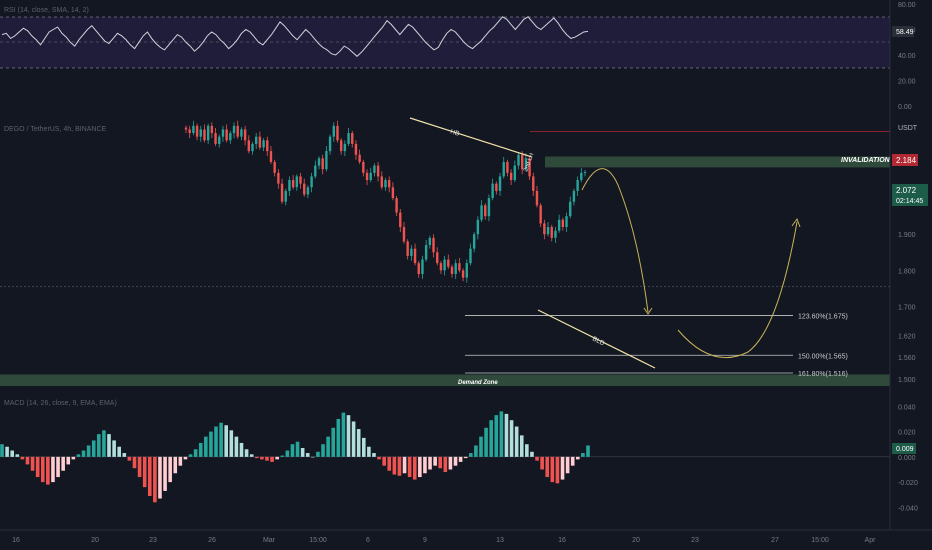  I want to click on price-tick-label: 1.700, so click(907, 308).